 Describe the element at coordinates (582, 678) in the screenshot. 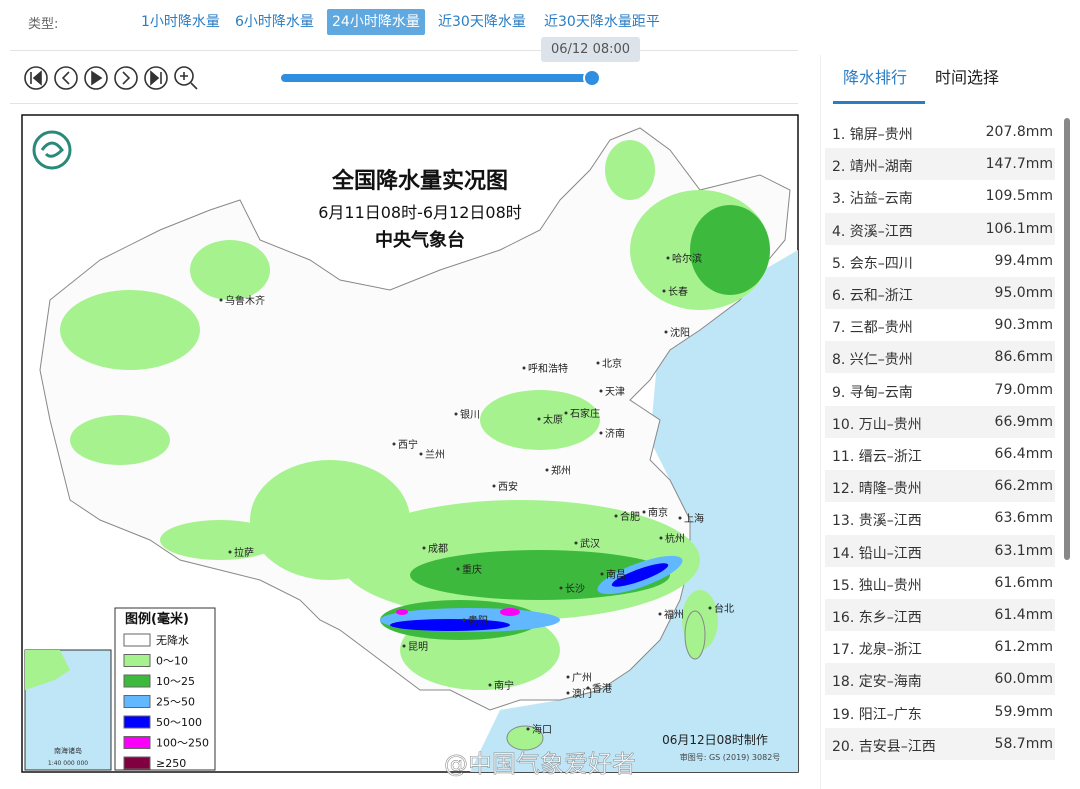

I see `city-label: 广州` at that location.